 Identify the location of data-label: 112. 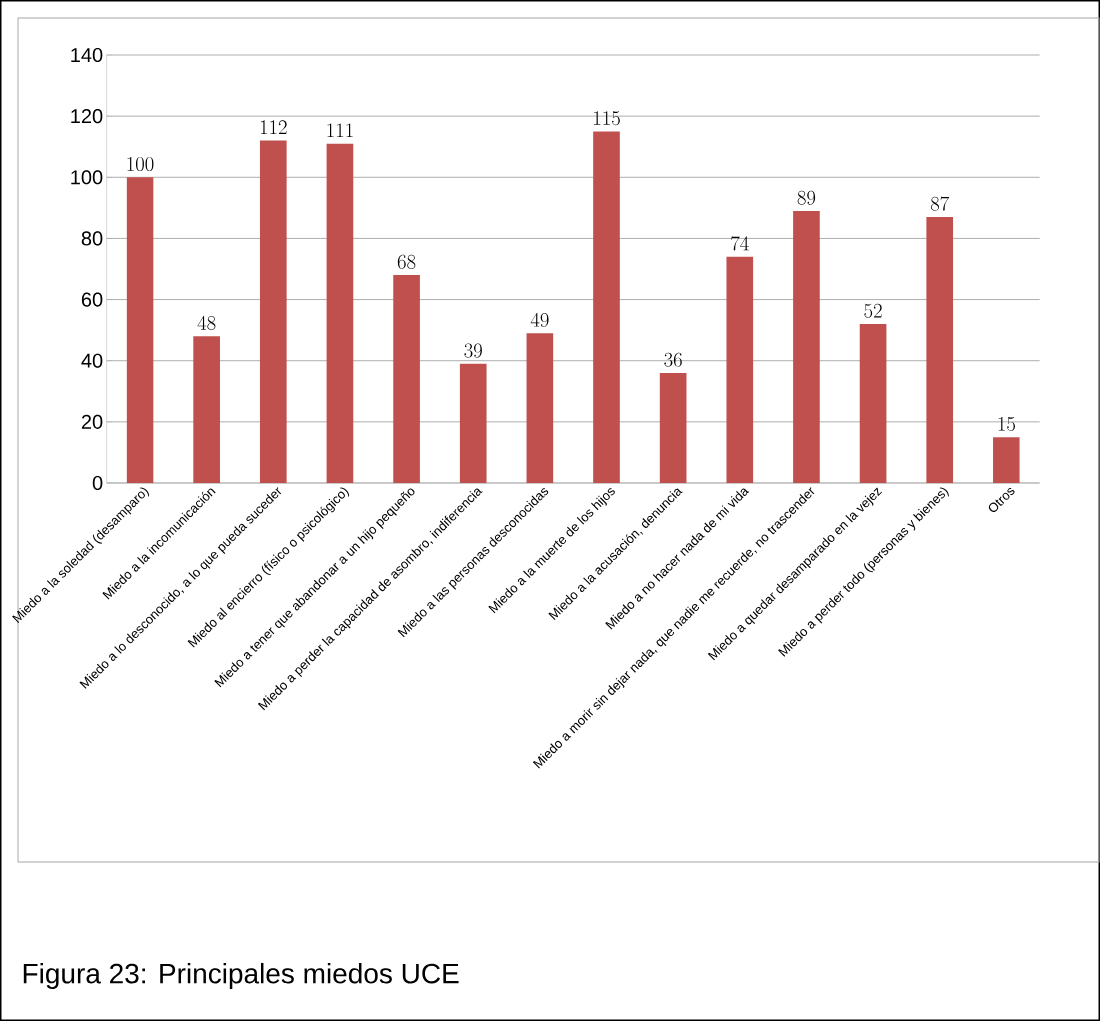
(273, 127).